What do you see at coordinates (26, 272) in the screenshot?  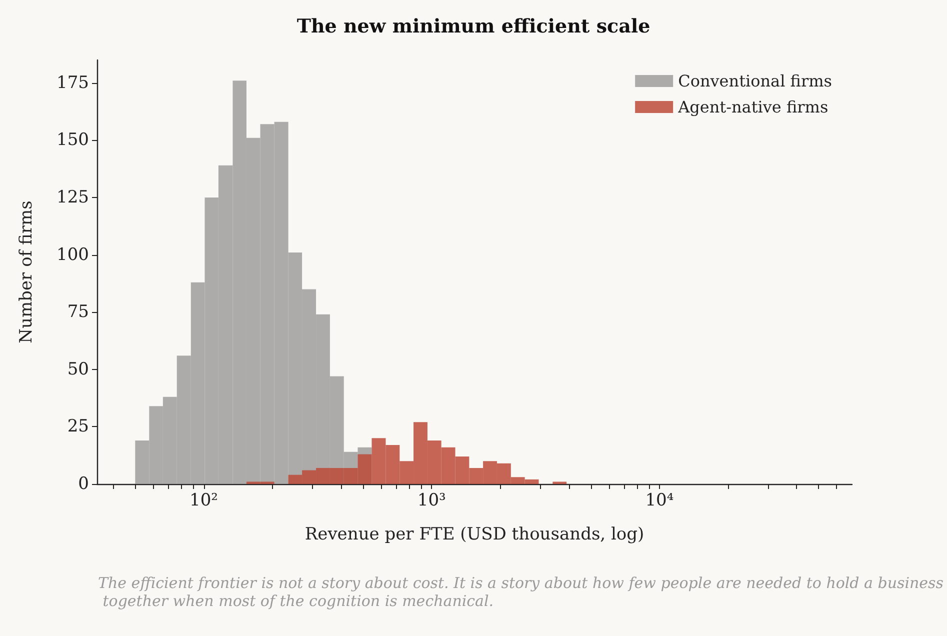 I see `y-axis-title: Number of firms` at bounding box center [26, 272].